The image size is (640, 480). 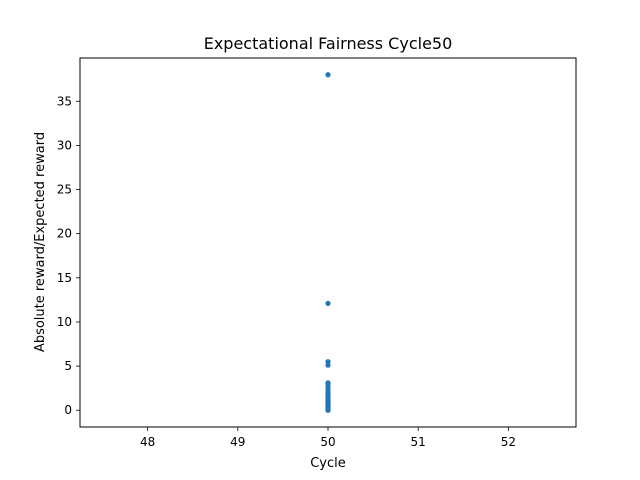 I want to click on x-tick-label: 50, so click(x=327, y=442).